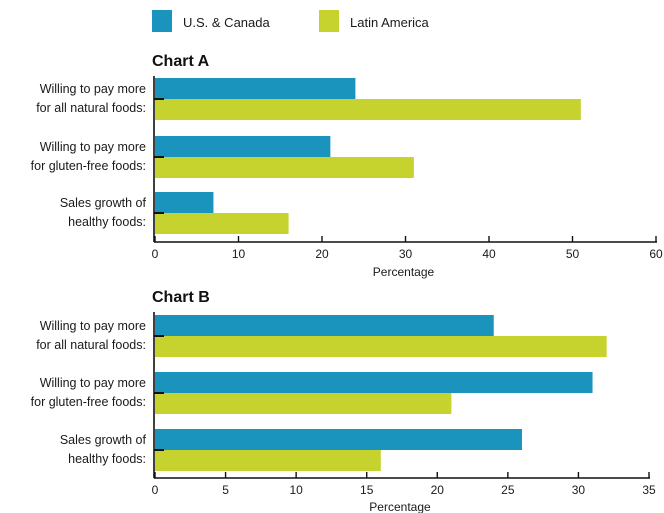 The width and height of the screenshot is (664, 513). Describe the element at coordinates (225, 490) in the screenshot. I see `x-tick-label: 5` at that location.